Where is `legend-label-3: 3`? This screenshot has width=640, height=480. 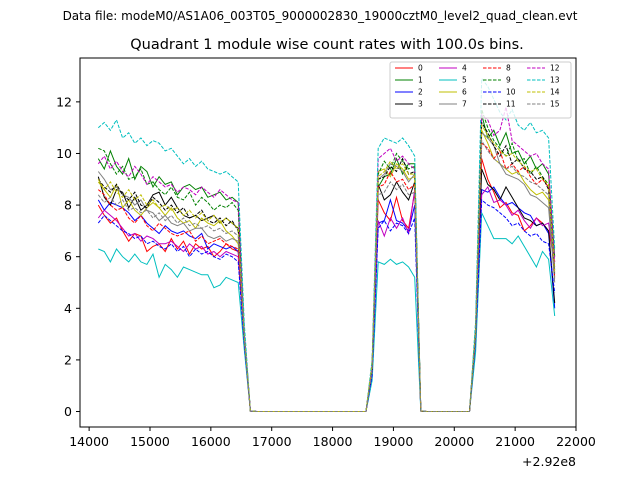 legend-label-3: 3 is located at coordinates (420, 104).